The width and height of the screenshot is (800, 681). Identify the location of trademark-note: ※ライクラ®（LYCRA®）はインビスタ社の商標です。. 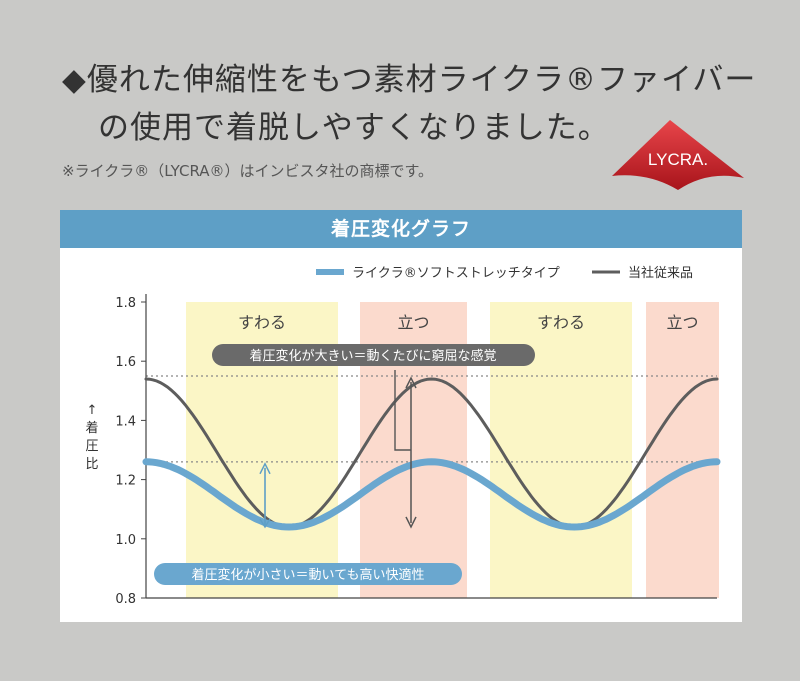
(248, 171).